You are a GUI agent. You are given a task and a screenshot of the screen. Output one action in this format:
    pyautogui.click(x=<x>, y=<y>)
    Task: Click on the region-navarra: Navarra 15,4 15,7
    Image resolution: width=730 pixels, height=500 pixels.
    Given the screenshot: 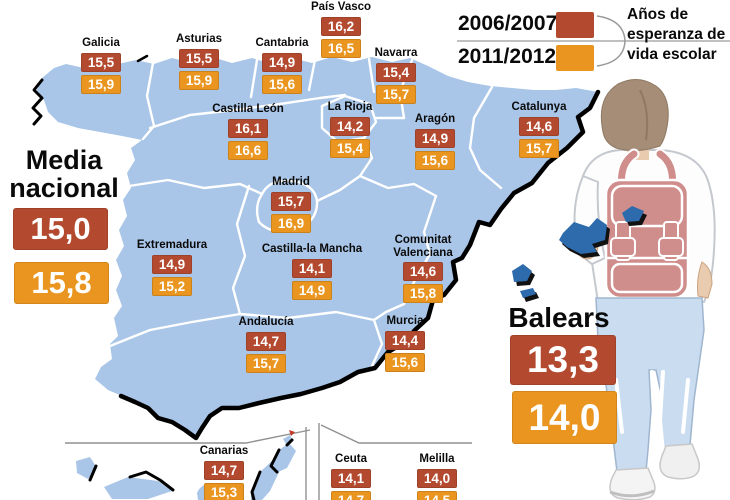 What is the action you would take?
    pyautogui.click(x=396, y=75)
    